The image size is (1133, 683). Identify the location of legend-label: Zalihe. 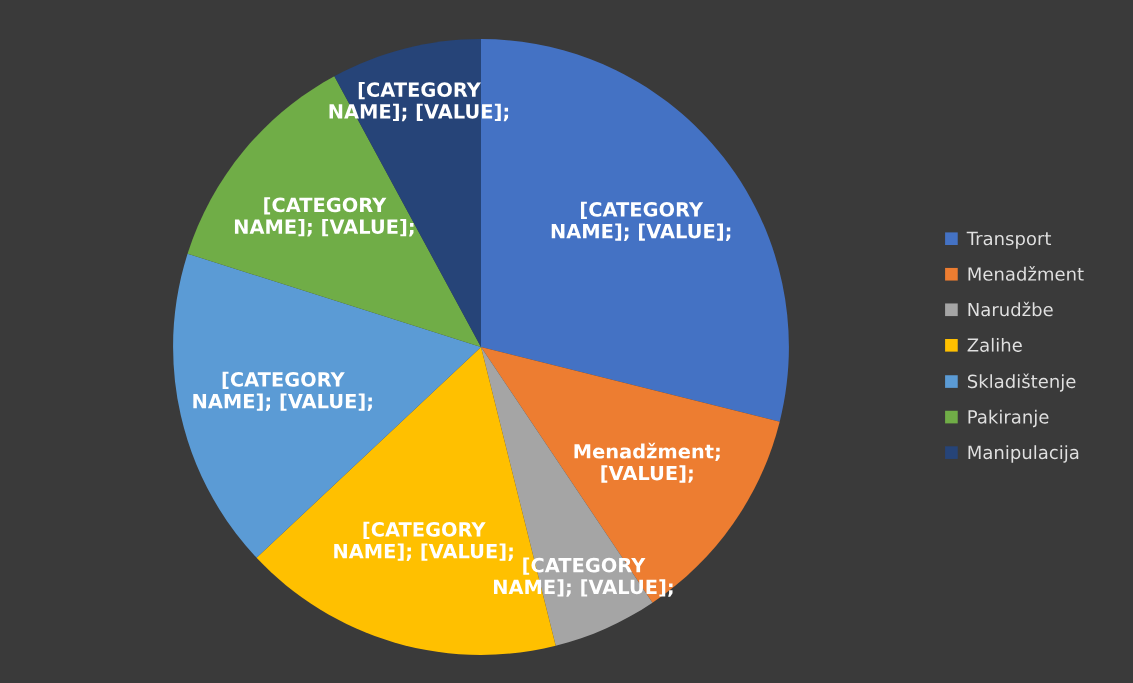
(994, 344).